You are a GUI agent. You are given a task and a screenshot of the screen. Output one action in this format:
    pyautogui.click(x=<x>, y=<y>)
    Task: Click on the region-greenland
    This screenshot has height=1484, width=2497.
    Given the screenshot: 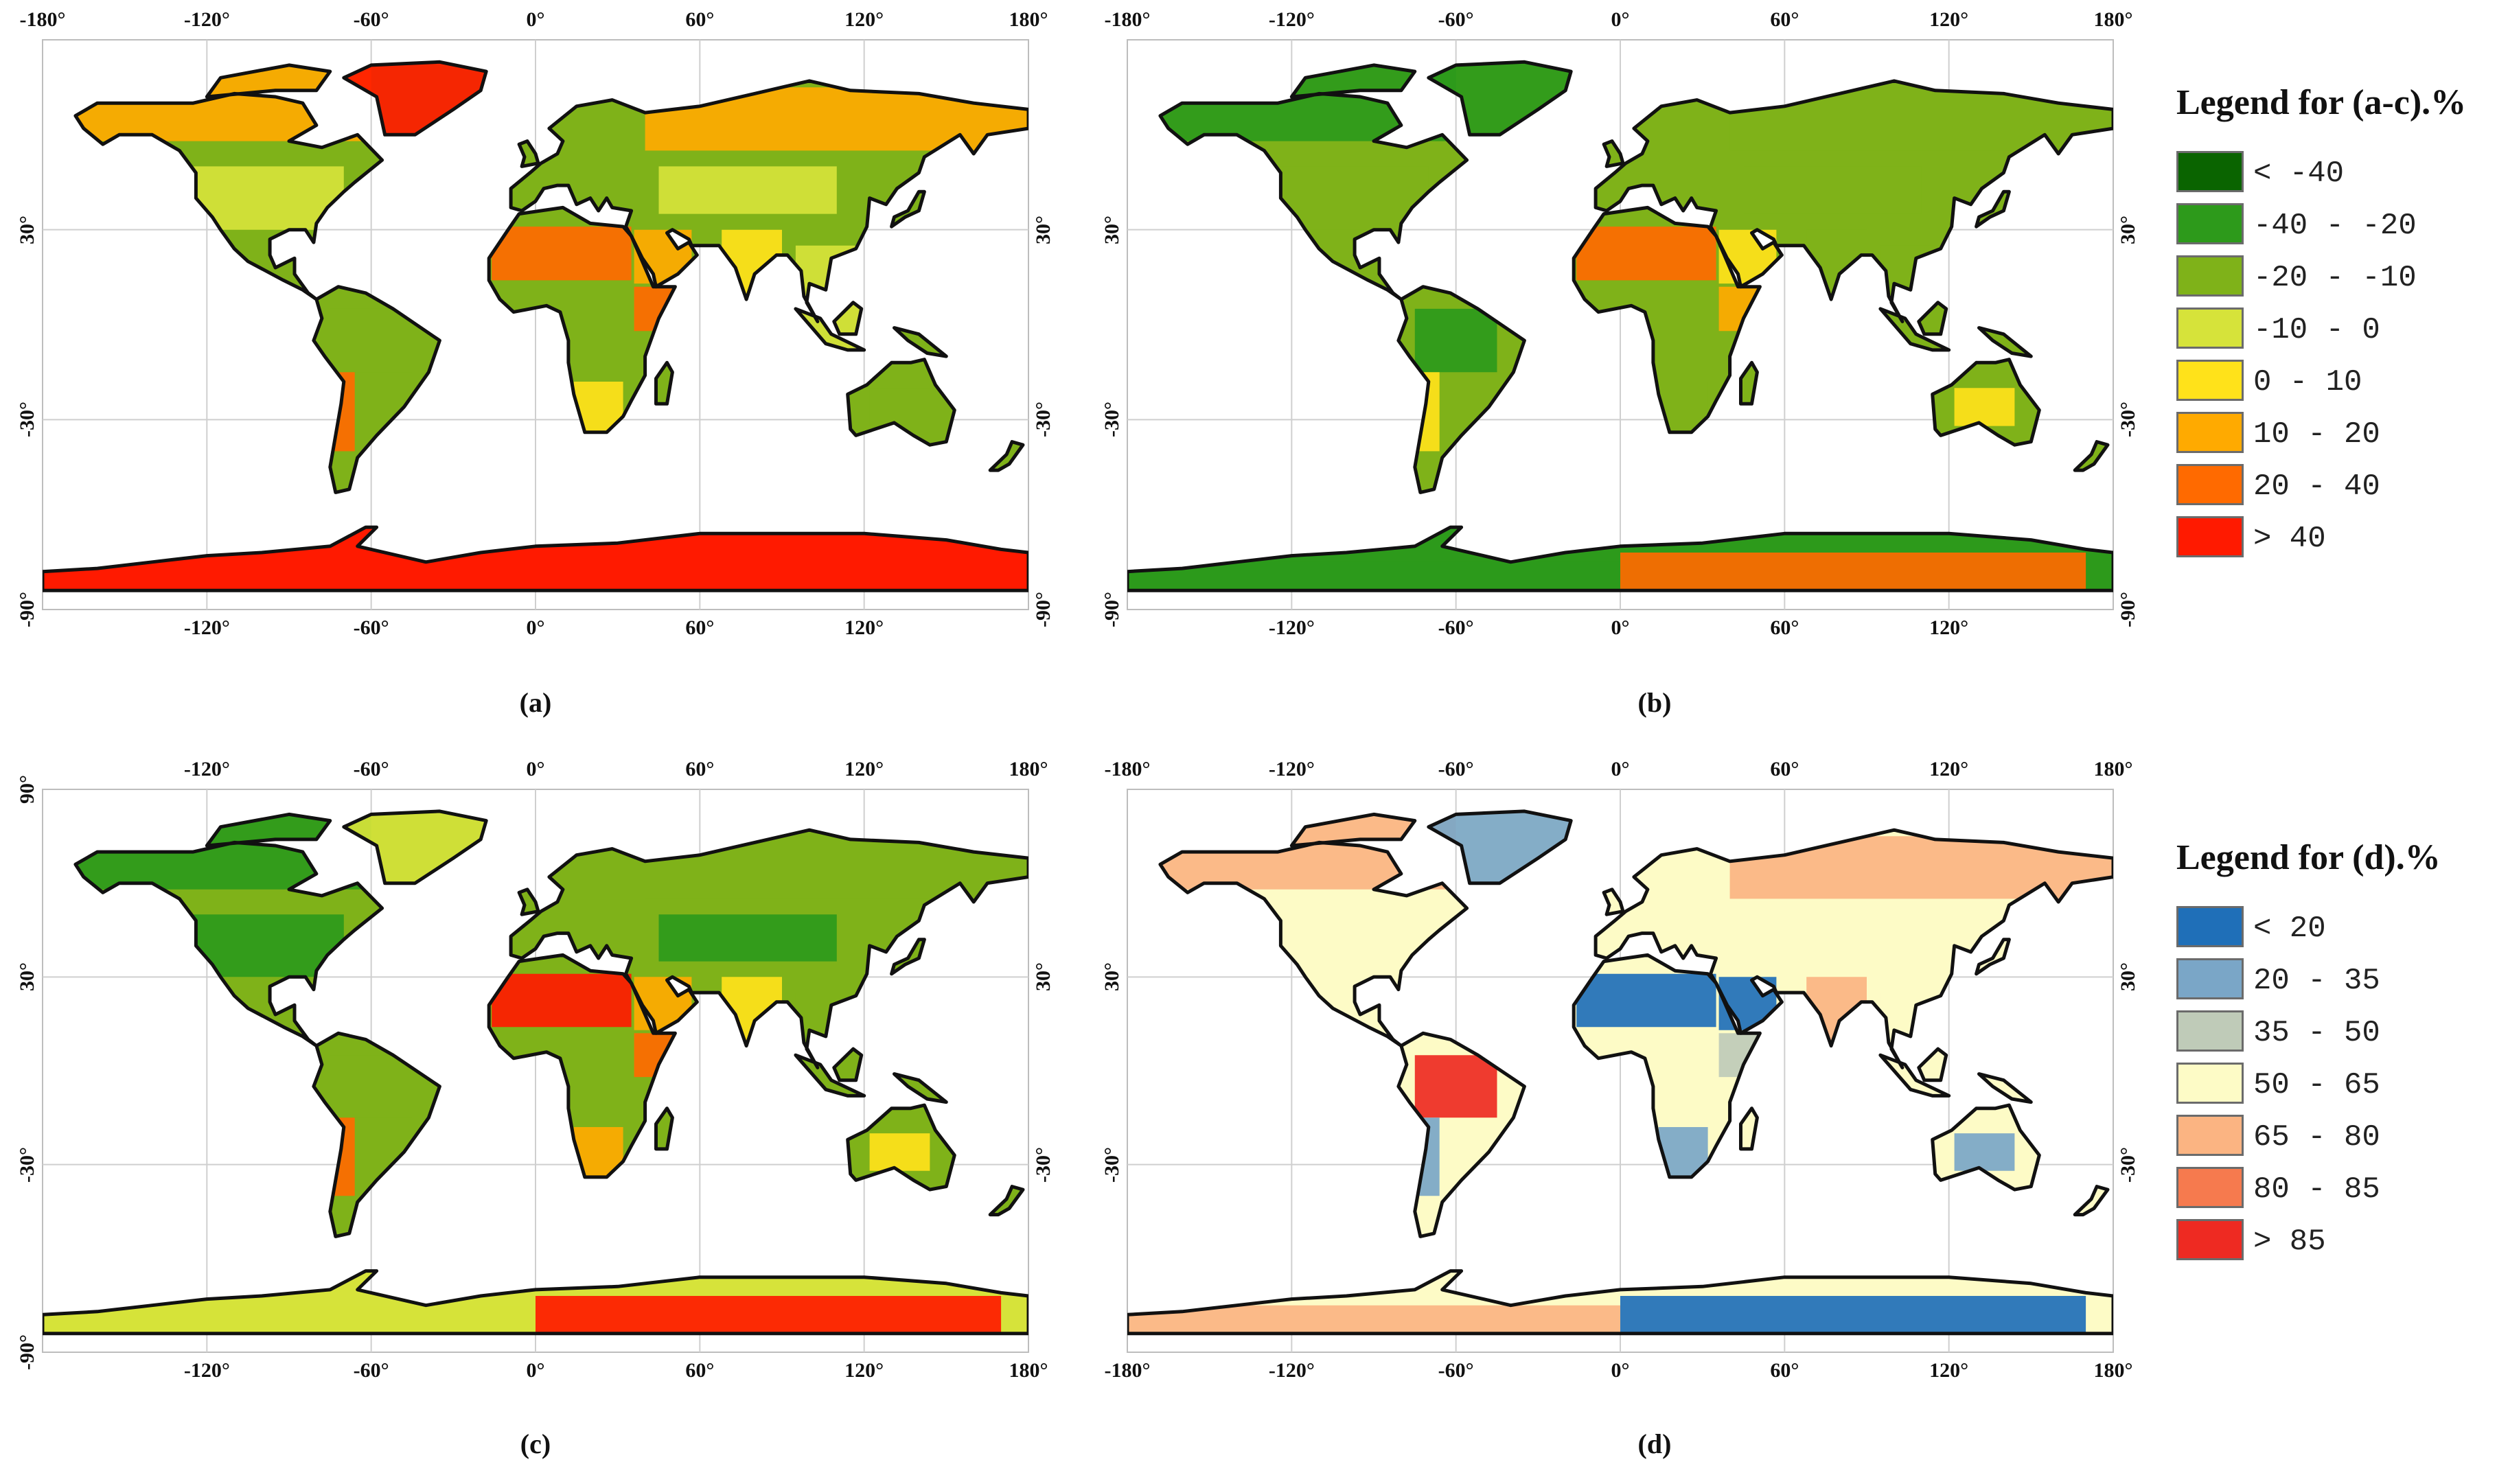 What is the action you would take?
    pyautogui.click(x=1500, y=98)
    